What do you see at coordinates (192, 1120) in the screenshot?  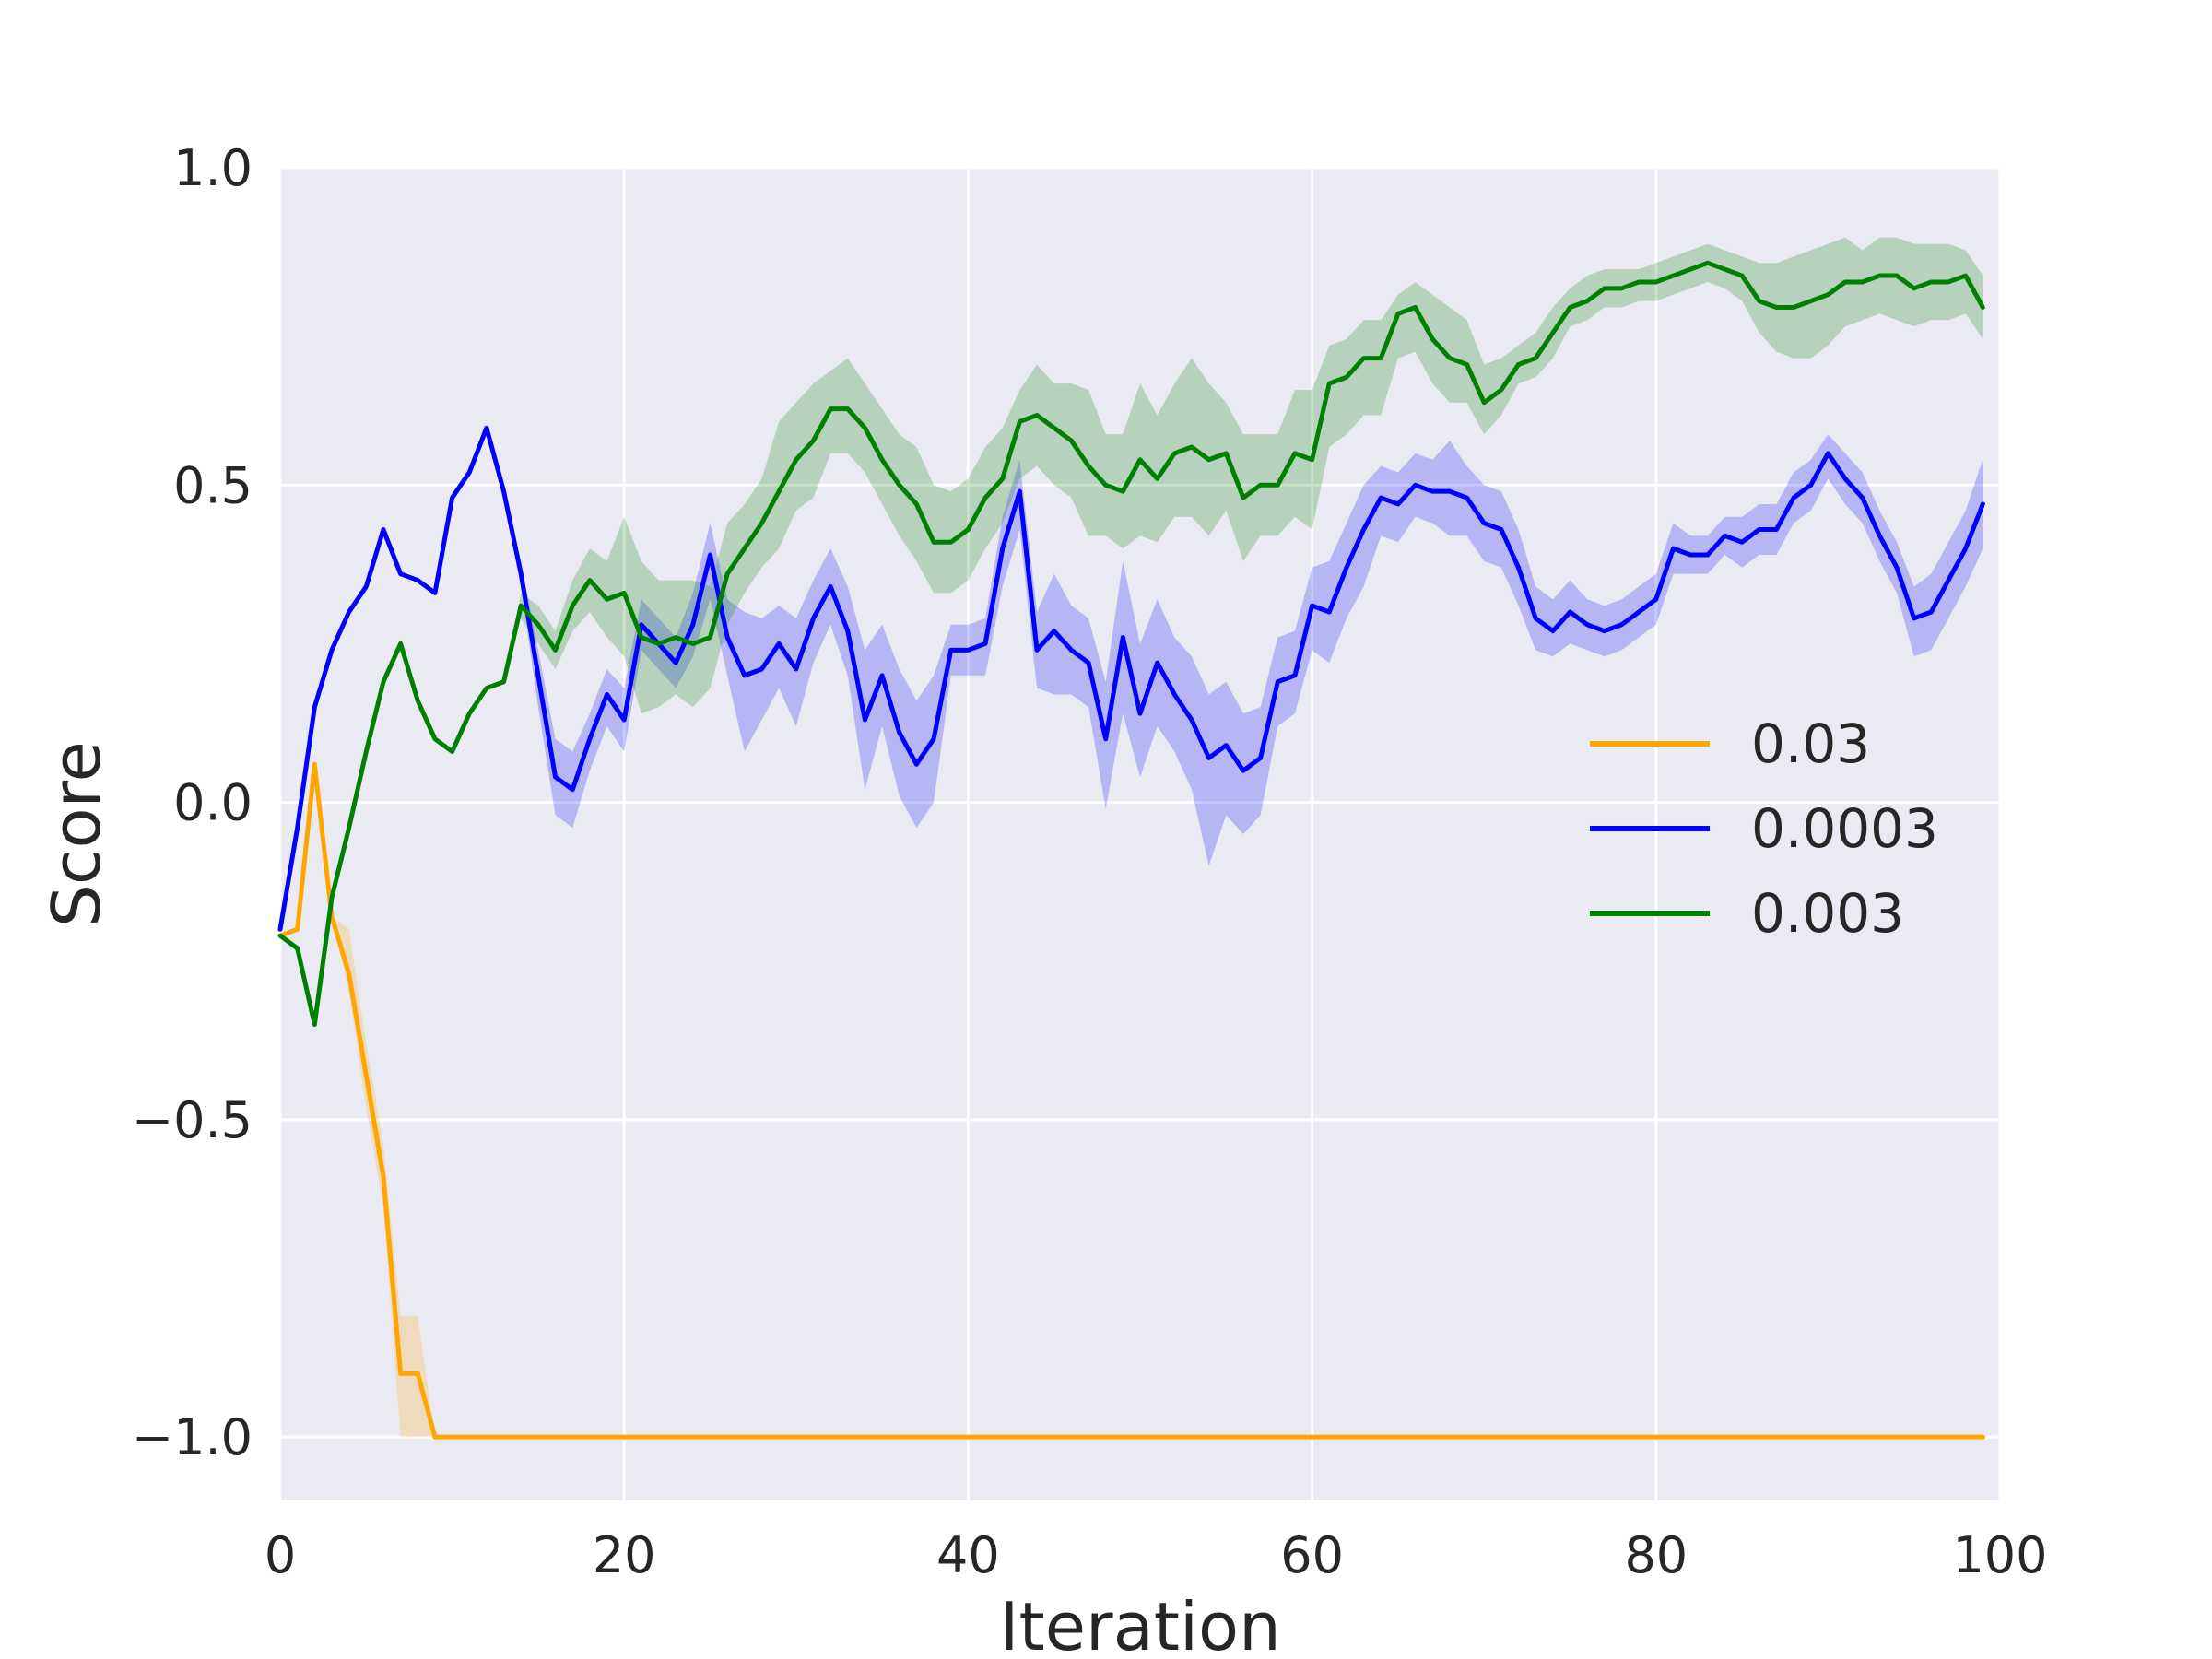 I see `y-tick-label: −0.5` at bounding box center [192, 1120].